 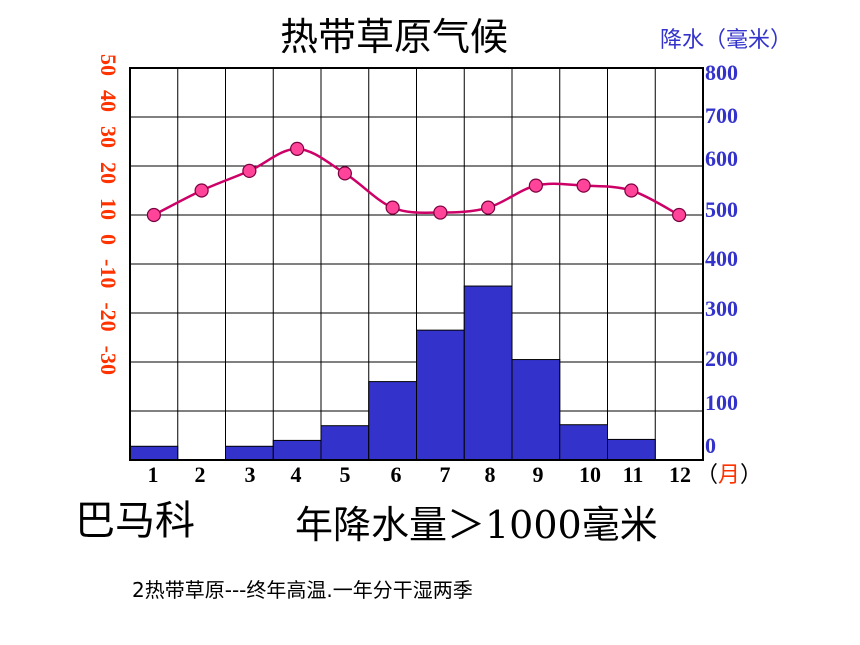 I want to click on temperature-tick-label: 40, so click(x=108, y=101).